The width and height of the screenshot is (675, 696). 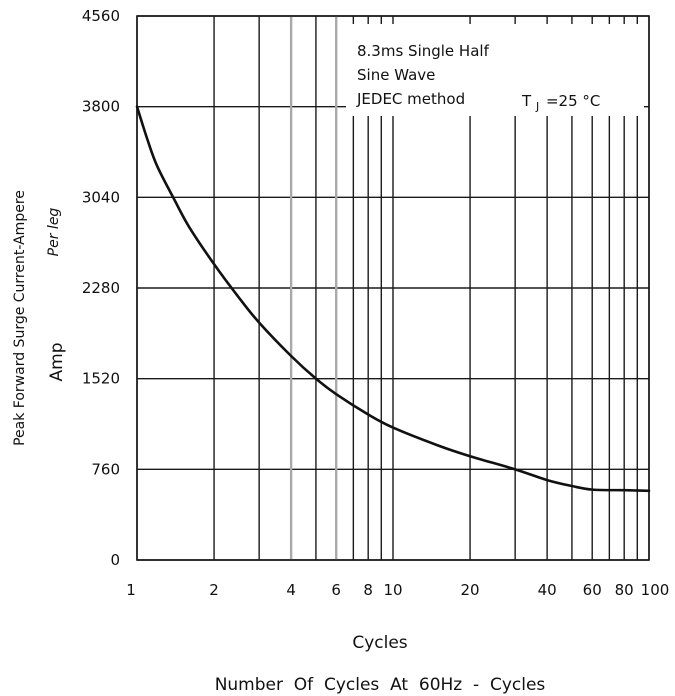 I want to click on y-tick-label: 4560, so click(x=101, y=16).